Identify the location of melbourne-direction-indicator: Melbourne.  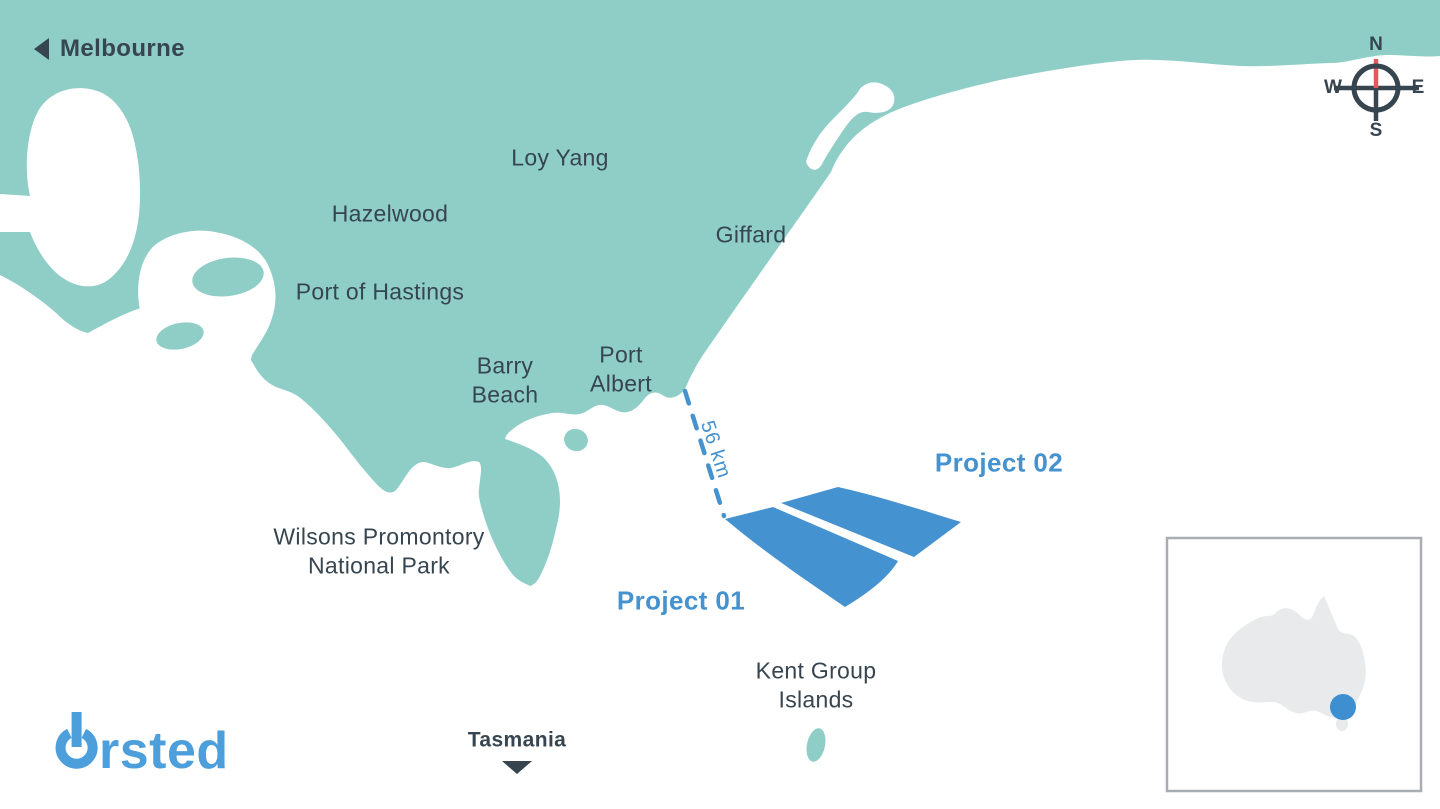
(109, 49).